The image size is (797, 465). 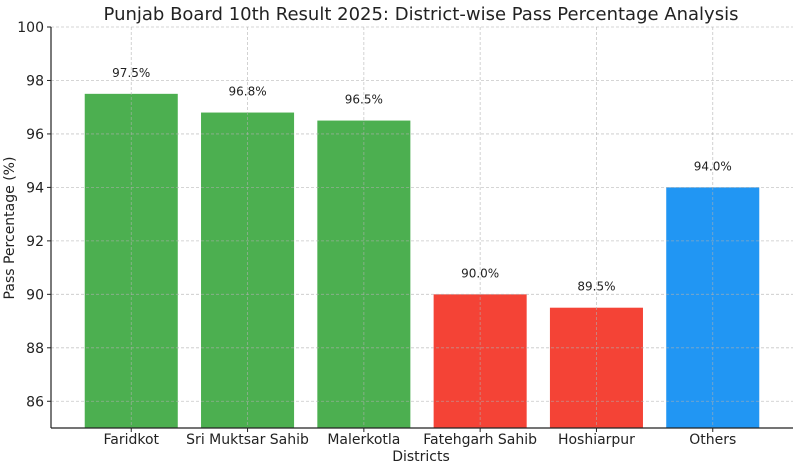 I want to click on data-label-5: 94.0%, so click(x=713, y=166).